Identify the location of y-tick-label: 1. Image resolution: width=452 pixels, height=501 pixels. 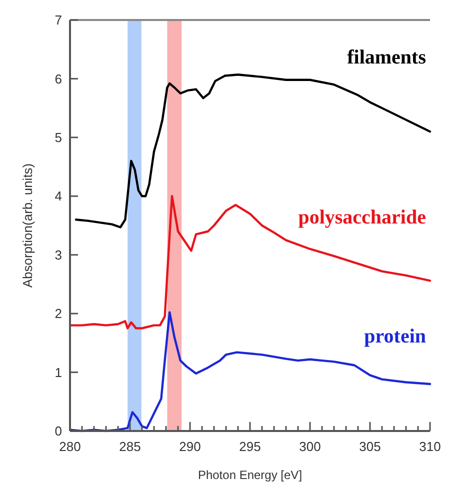
(58, 372).